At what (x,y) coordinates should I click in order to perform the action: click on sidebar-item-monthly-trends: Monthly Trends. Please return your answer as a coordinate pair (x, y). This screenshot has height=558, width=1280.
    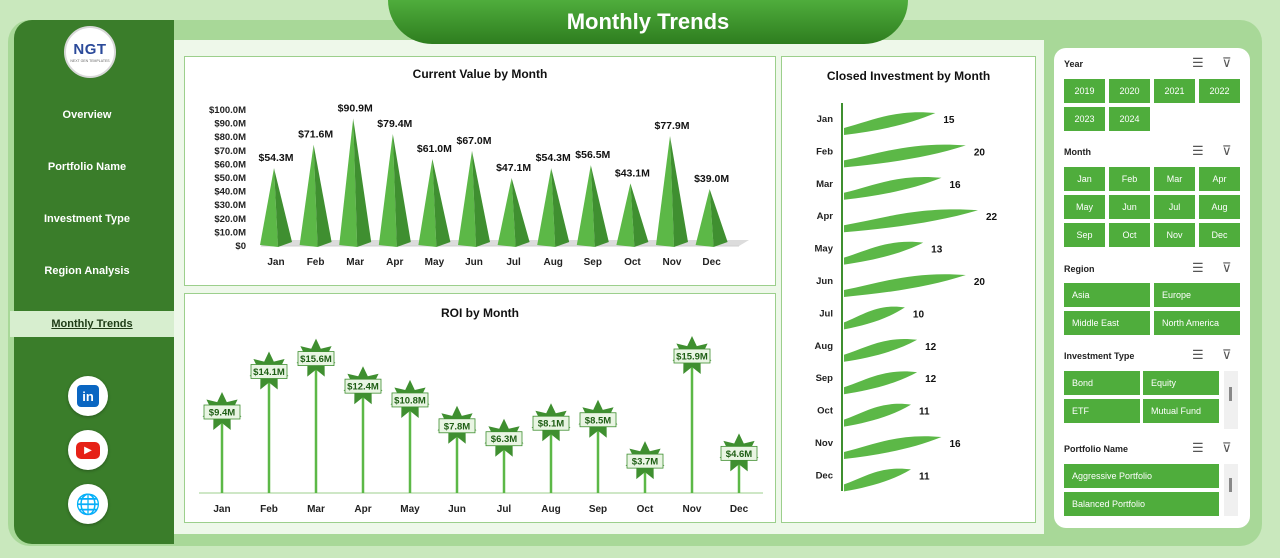
    Looking at the image, I should click on (92, 324).